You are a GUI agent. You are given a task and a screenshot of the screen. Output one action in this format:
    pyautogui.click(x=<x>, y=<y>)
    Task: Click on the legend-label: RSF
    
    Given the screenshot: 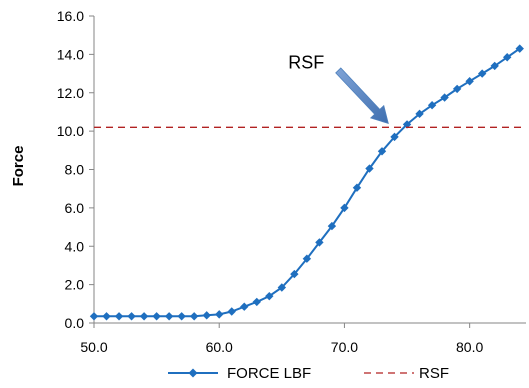 What is the action you would take?
    pyautogui.click(x=434, y=373)
    